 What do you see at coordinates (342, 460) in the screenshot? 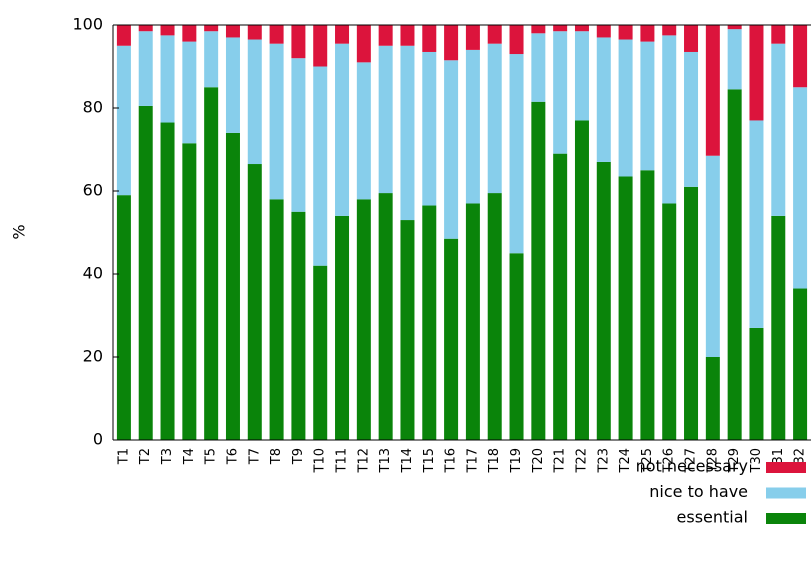
I see `x-tick-label: T11` at bounding box center [342, 460].